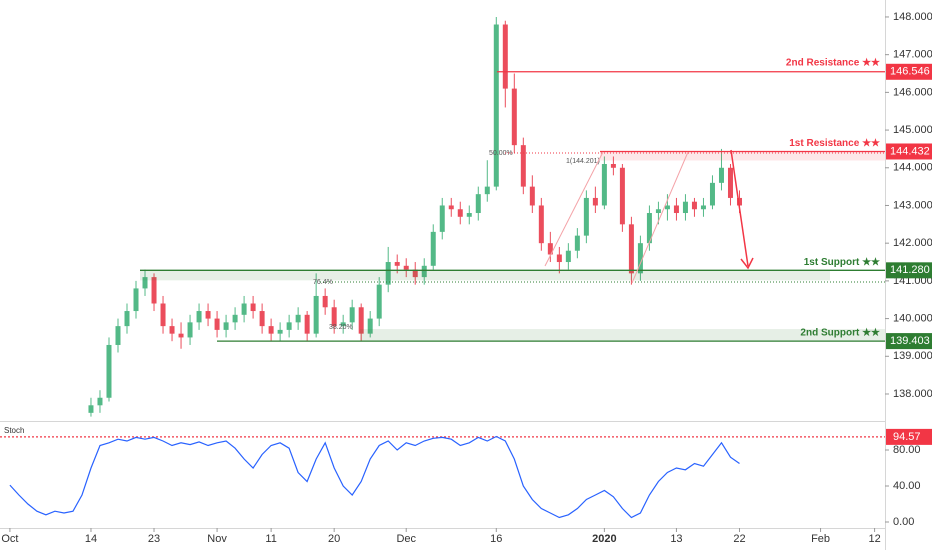 The width and height of the screenshot is (932, 550). Describe the element at coordinates (496, 539) in the screenshot. I see `x-tick-label: 16` at that location.